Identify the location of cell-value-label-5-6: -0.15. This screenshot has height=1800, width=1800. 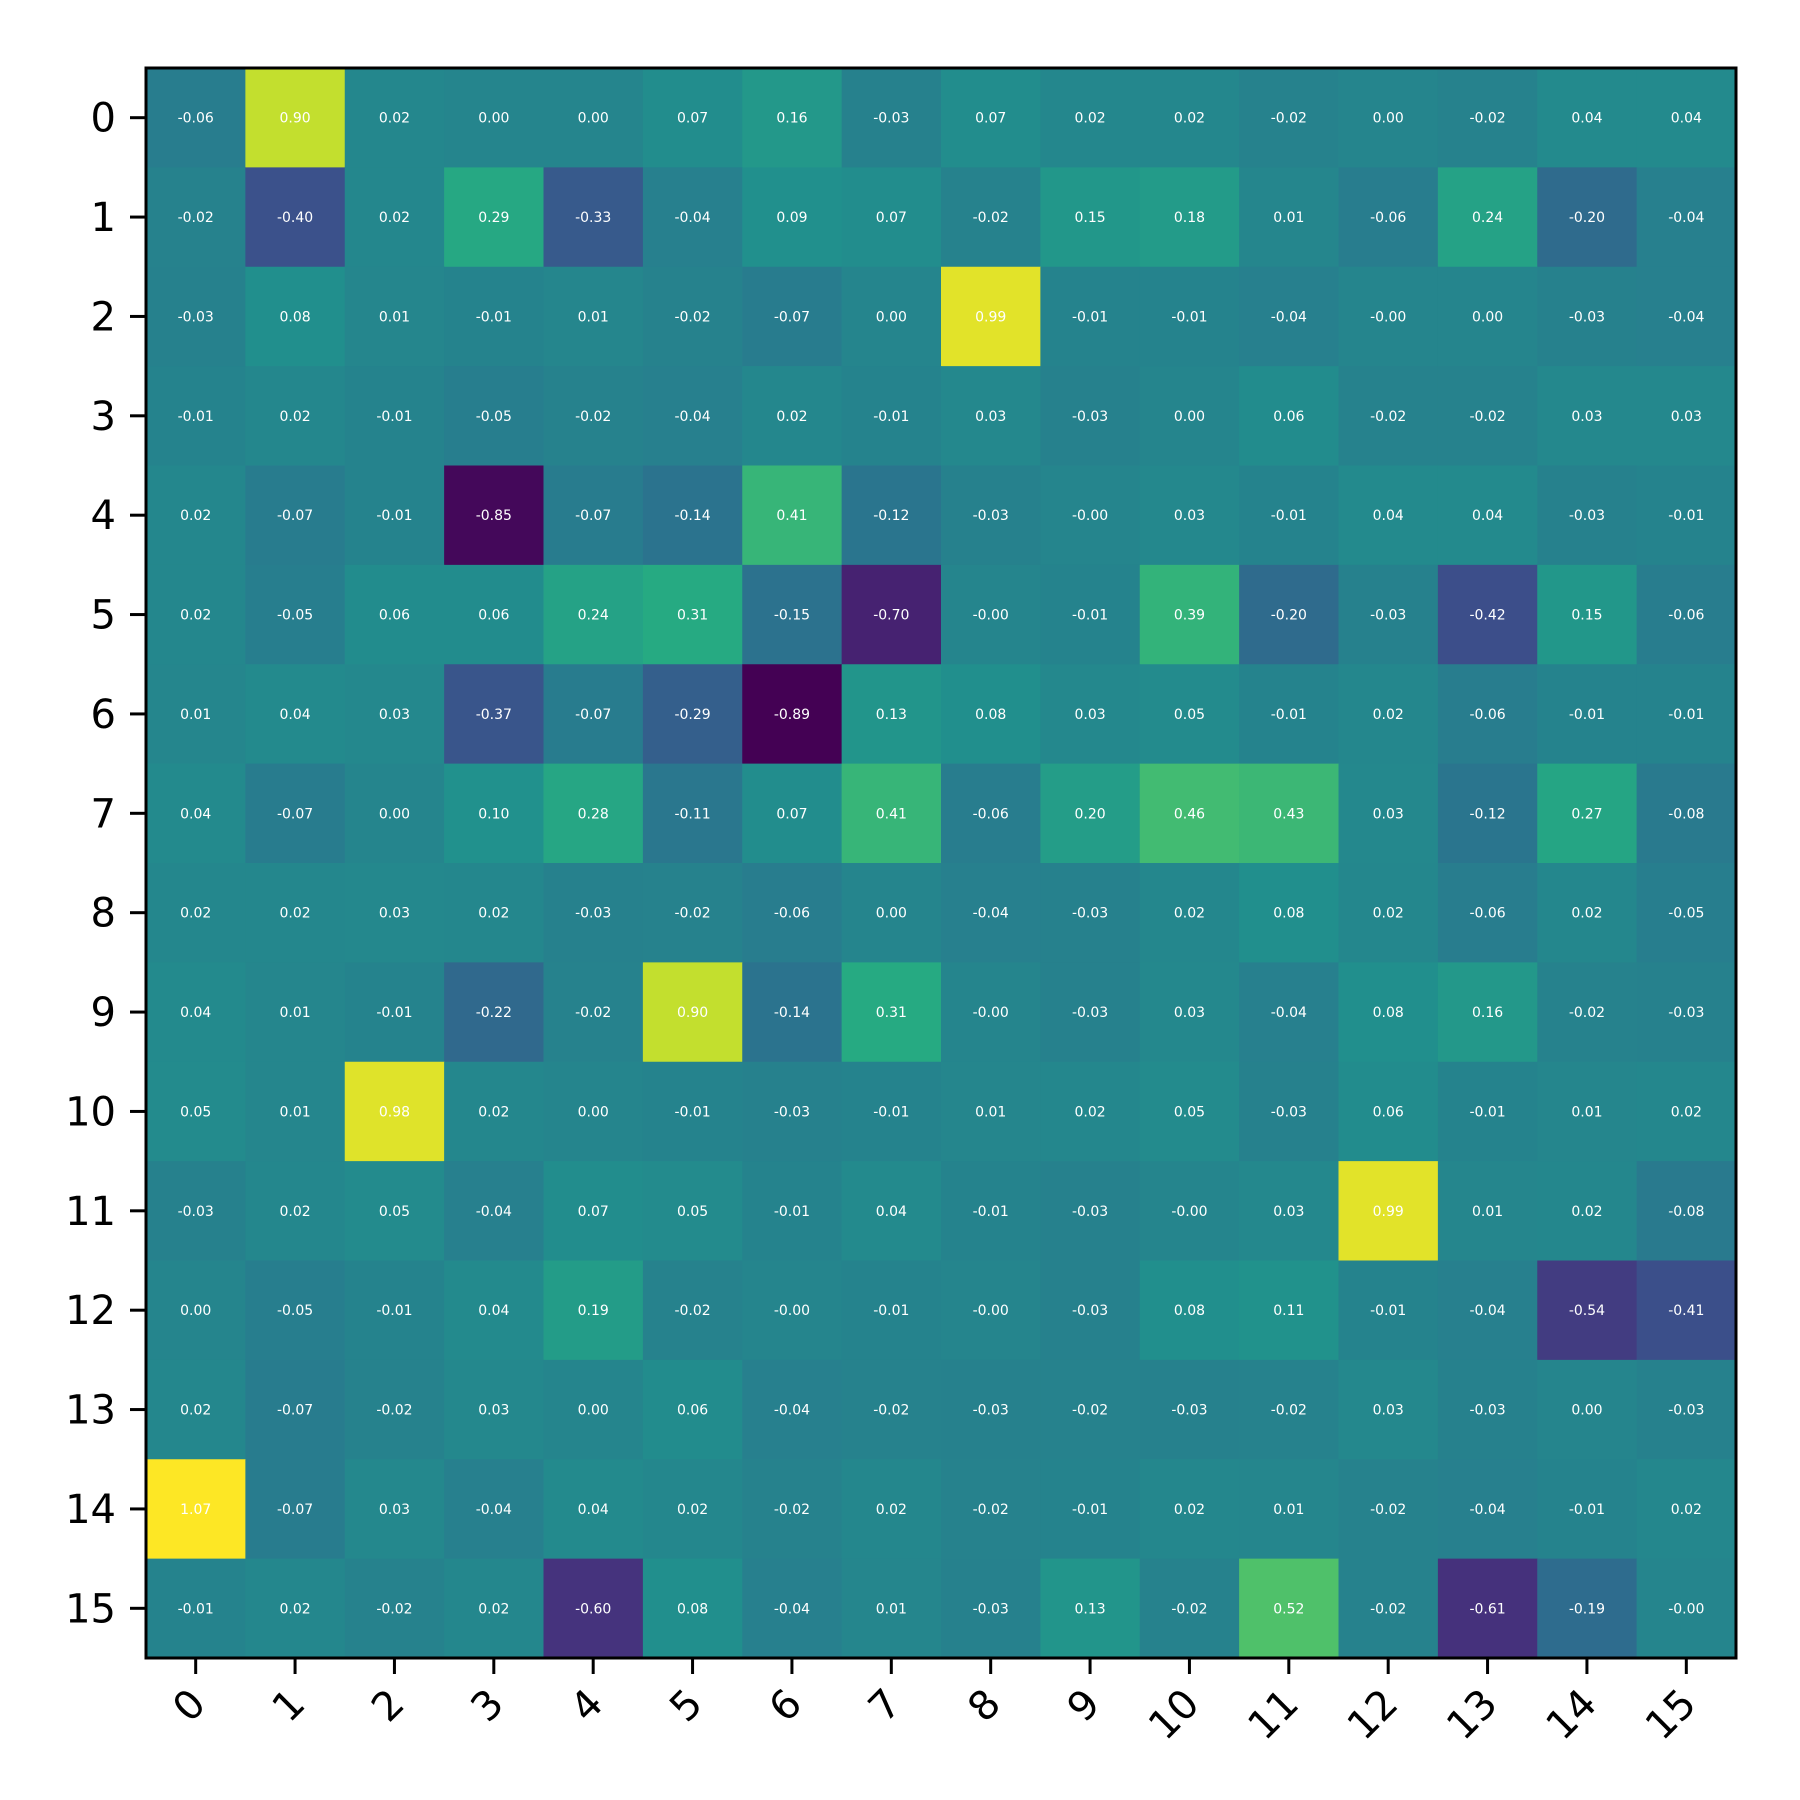
(792, 616).